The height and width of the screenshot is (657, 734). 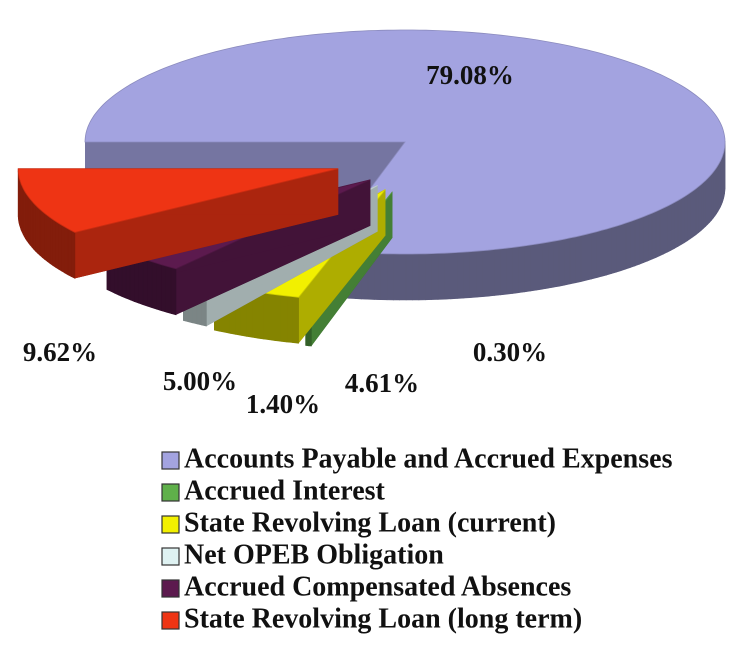 I want to click on slice-top, so click(x=178, y=200).